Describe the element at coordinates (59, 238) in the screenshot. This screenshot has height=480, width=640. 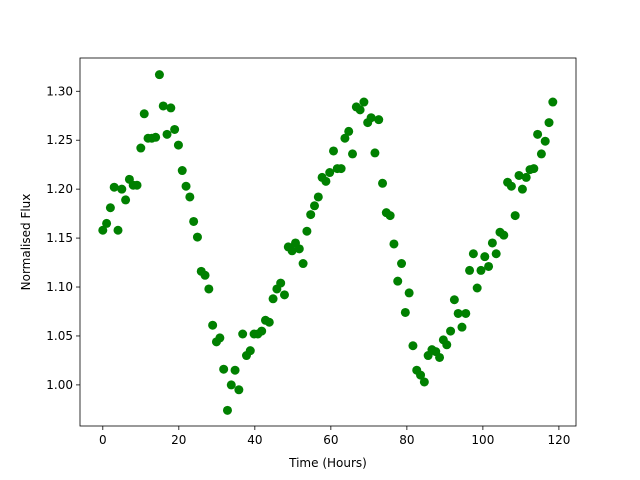
I see `y-tick-label: 1.15` at that location.